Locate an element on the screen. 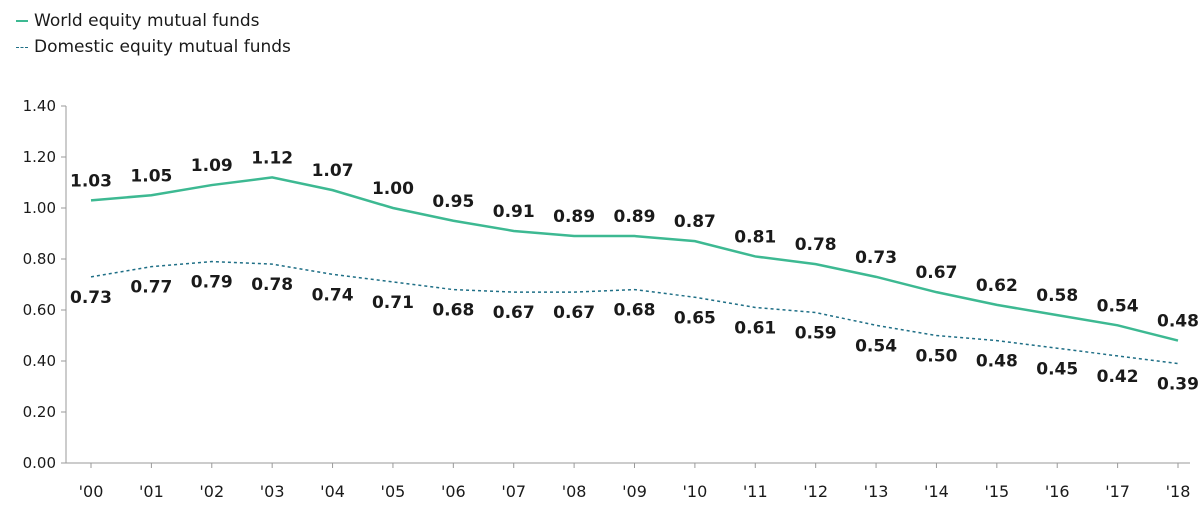  data-label-domestic: 0.54 is located at coordinates (876, 346).